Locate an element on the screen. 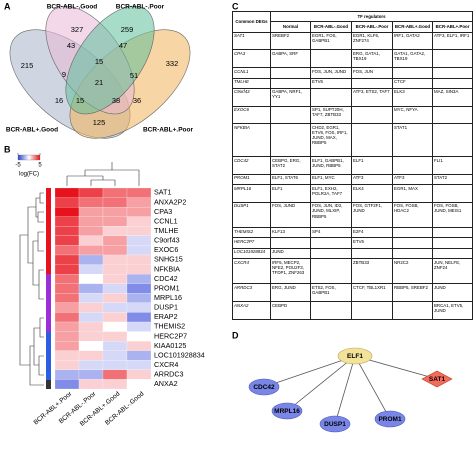 The image size is (474, 449). header-row: Common DEGs TF regulators is located at coordinates (353, 21).